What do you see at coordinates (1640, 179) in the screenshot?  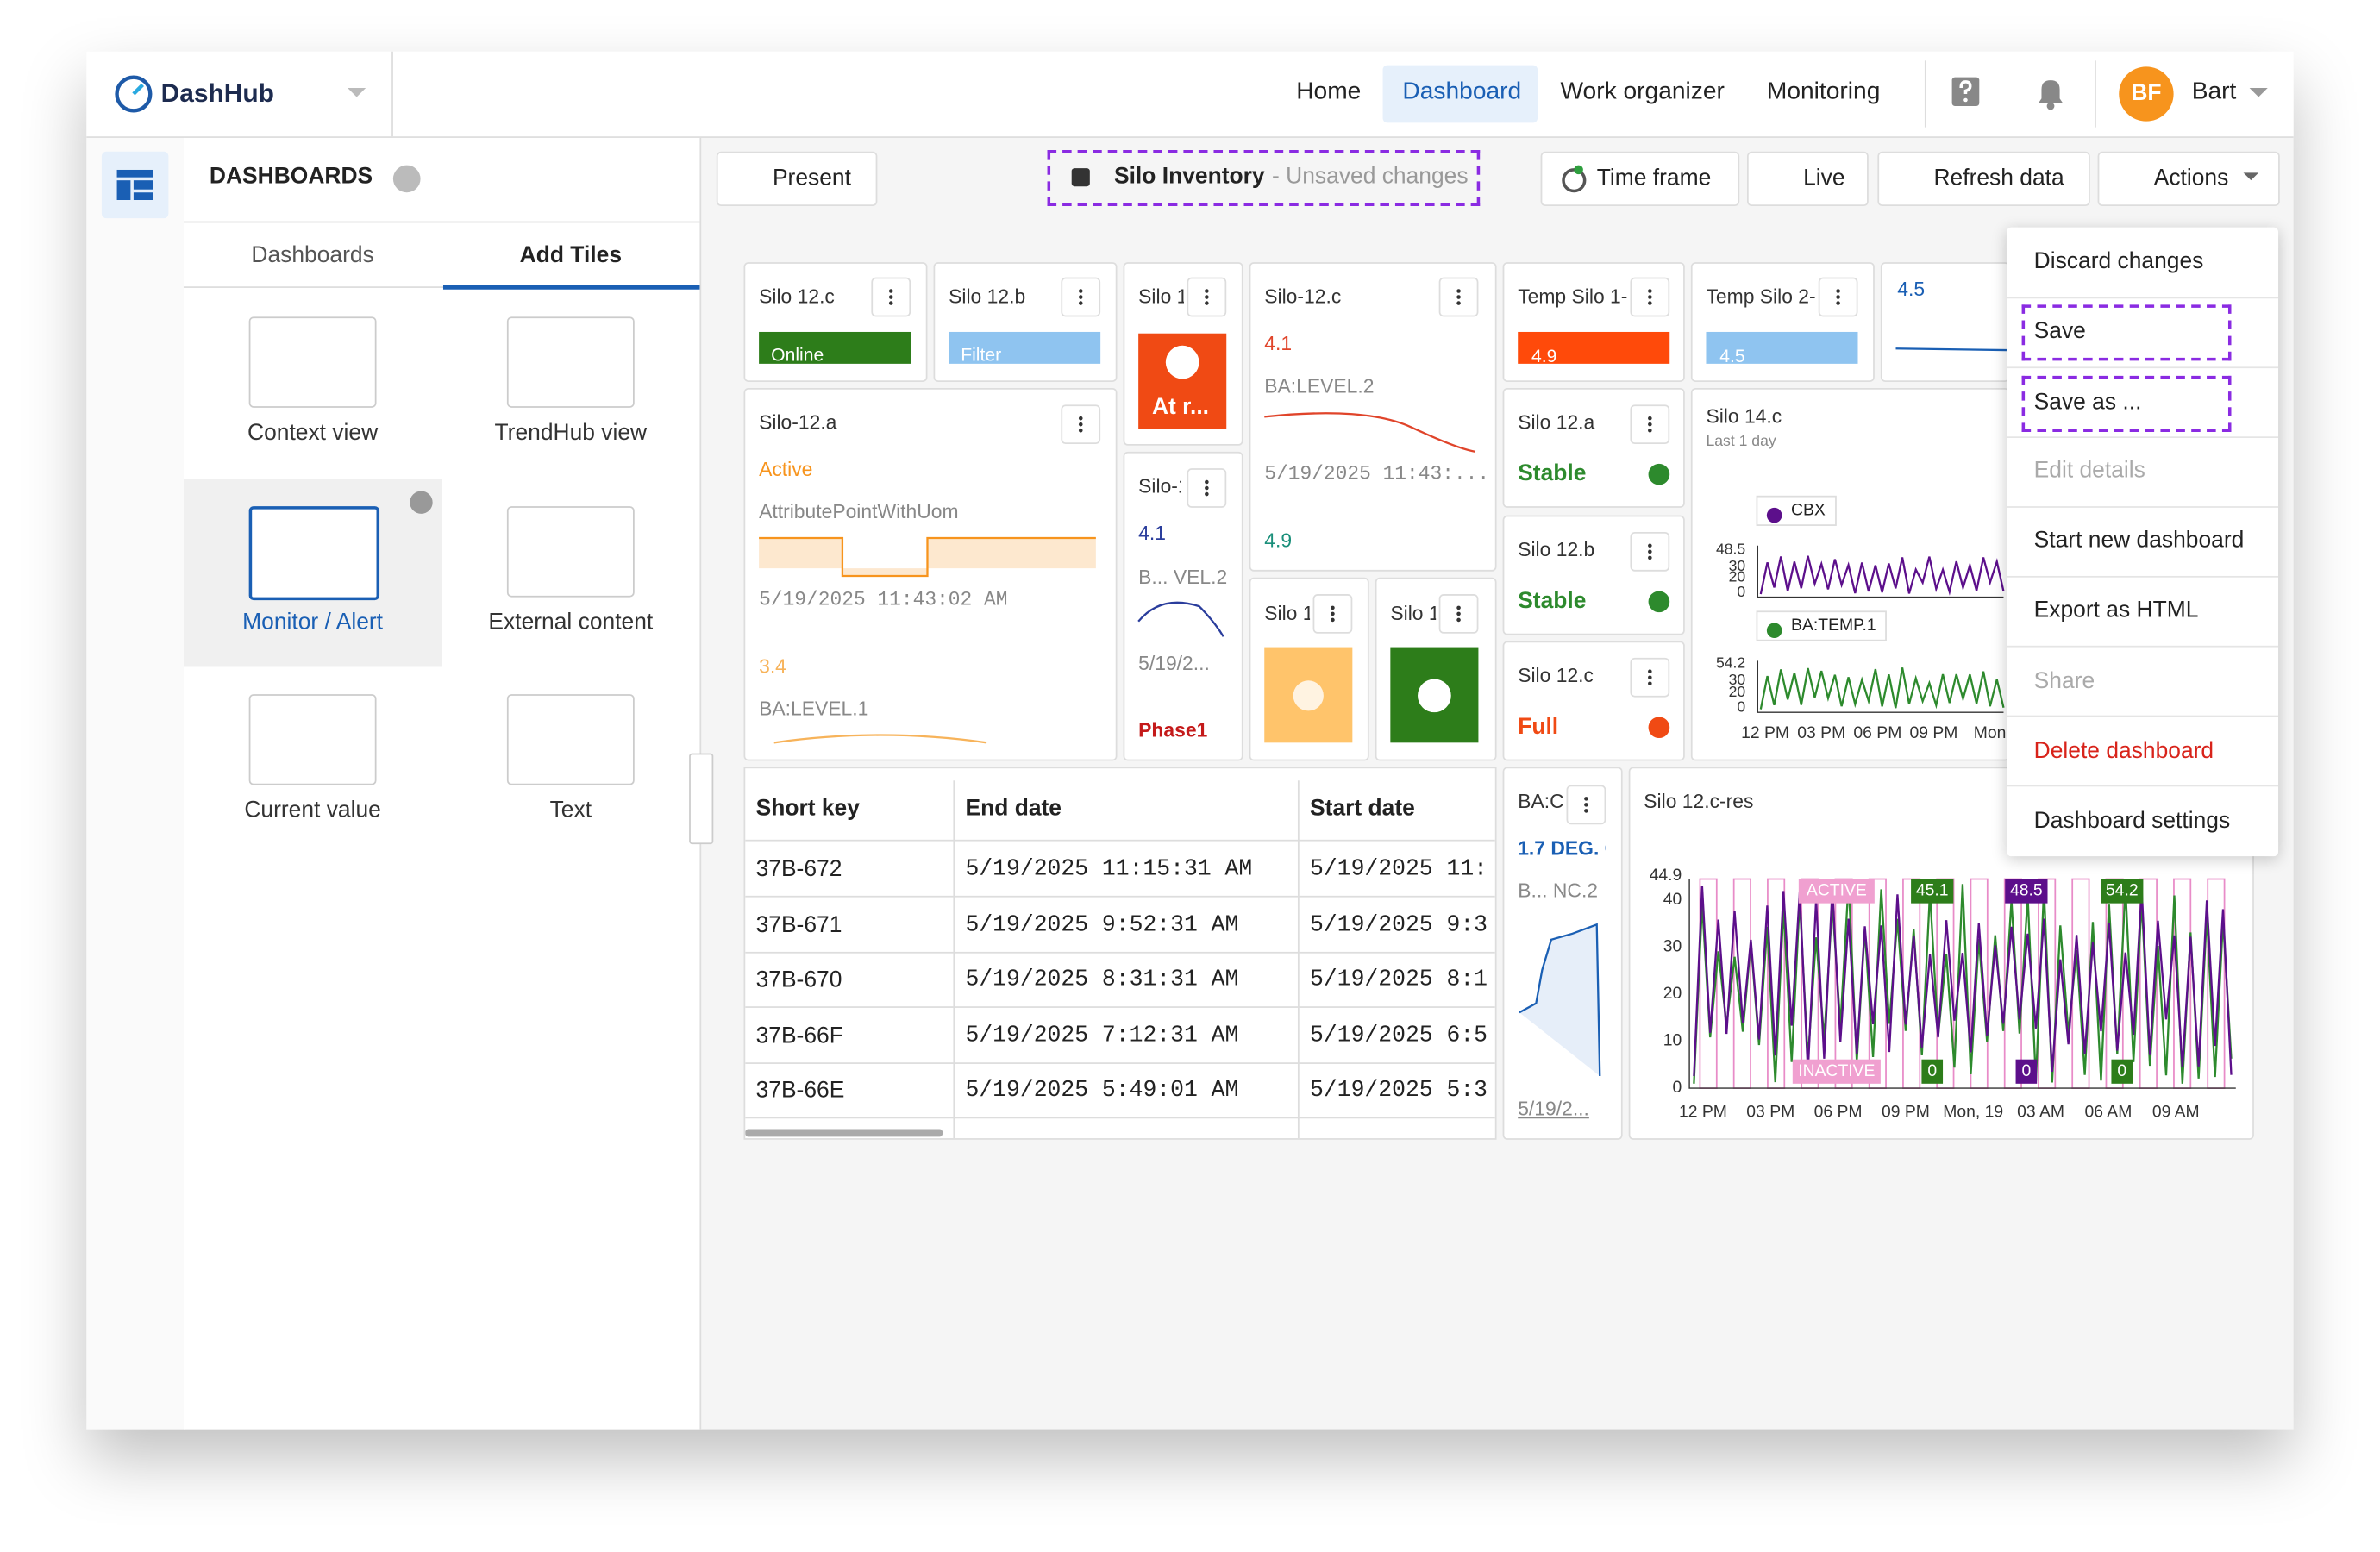 I see `time-frame-button: Time frame` at bounding box center [1640, 179].